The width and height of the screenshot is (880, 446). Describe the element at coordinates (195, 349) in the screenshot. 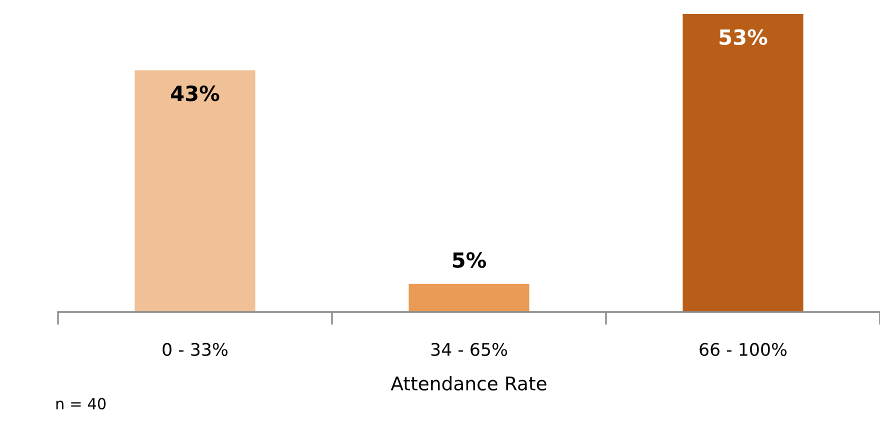

I see `x-tick-label: 0 - 33%` at that location.